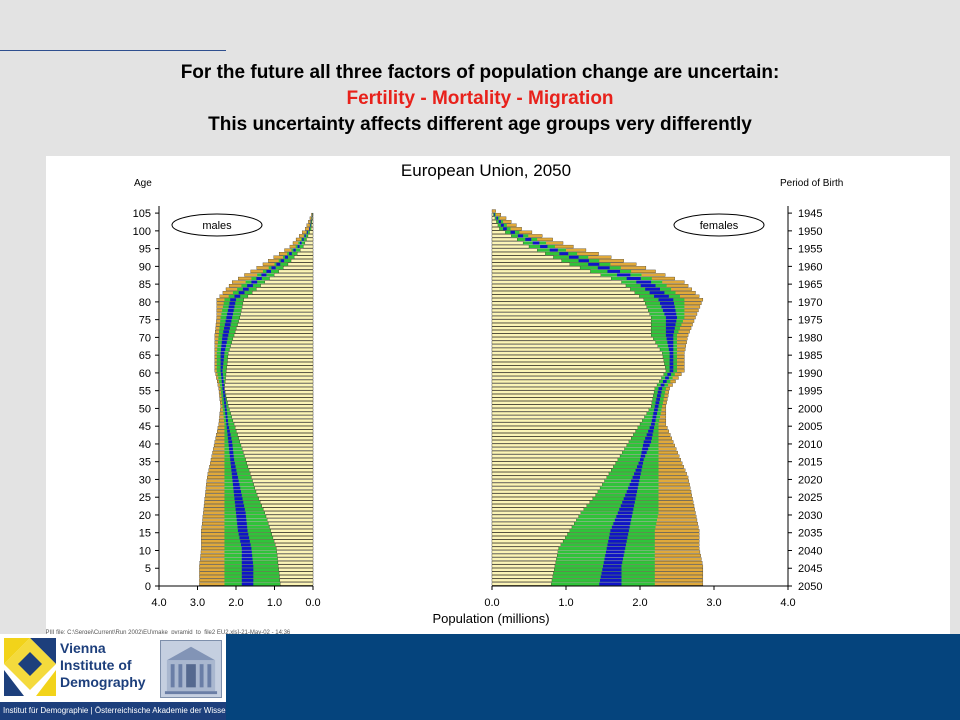 The image size is (960, 720). I want to click on age-tick-label: 30, so click(145, 480).